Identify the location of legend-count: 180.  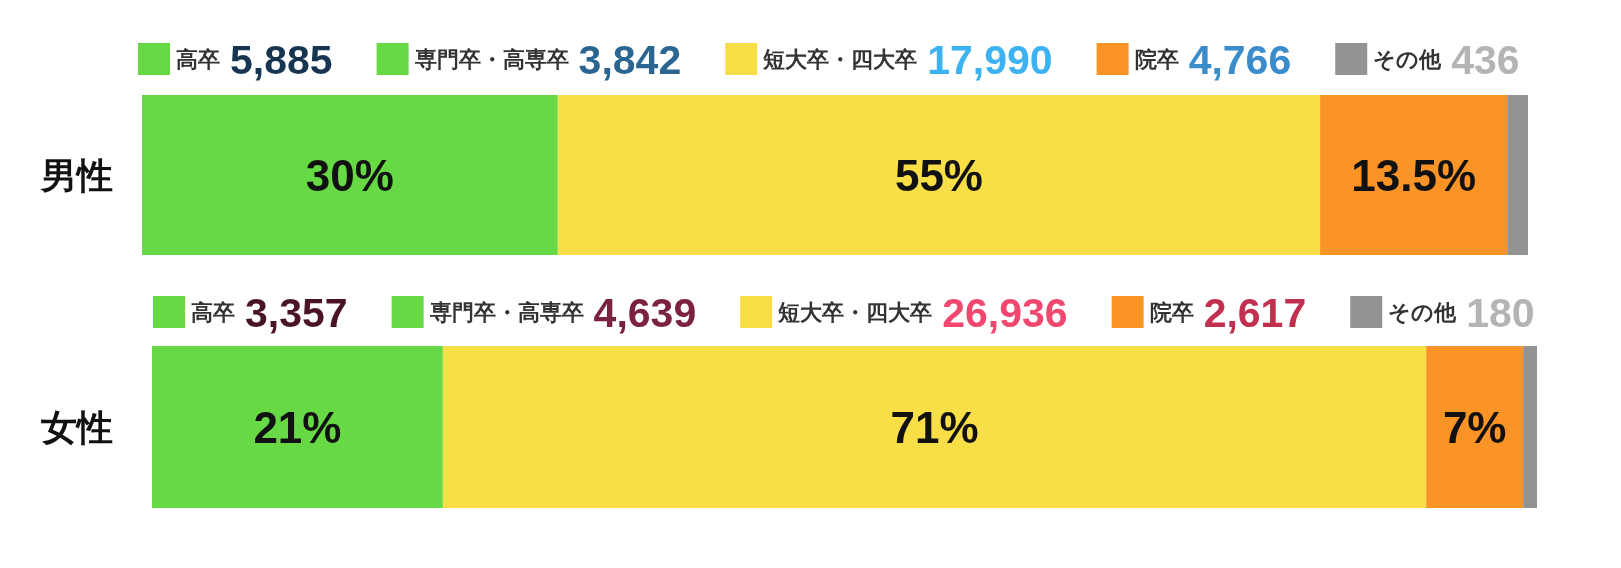
(1500, 313).